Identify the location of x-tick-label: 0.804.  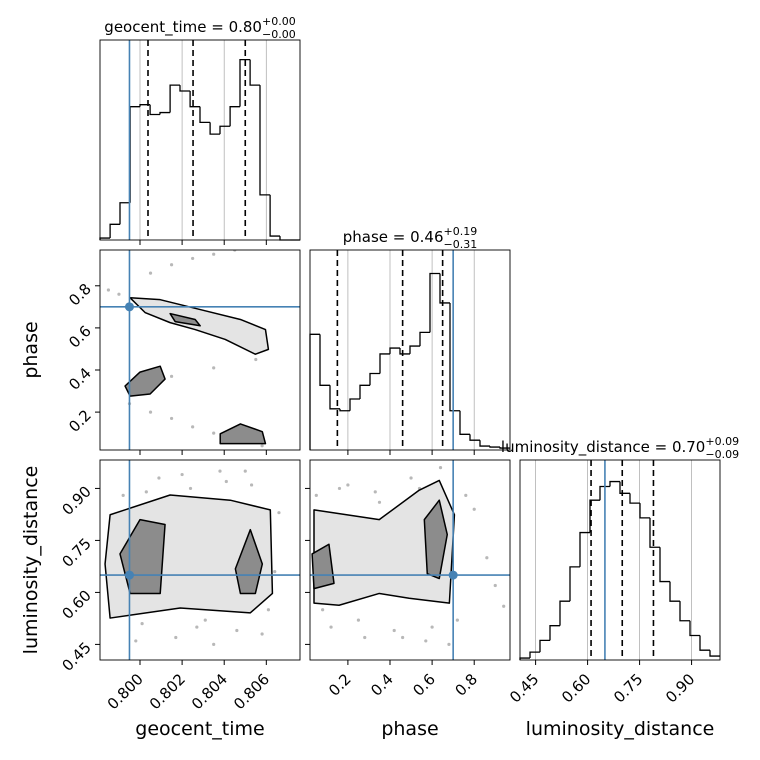
(209, 691).